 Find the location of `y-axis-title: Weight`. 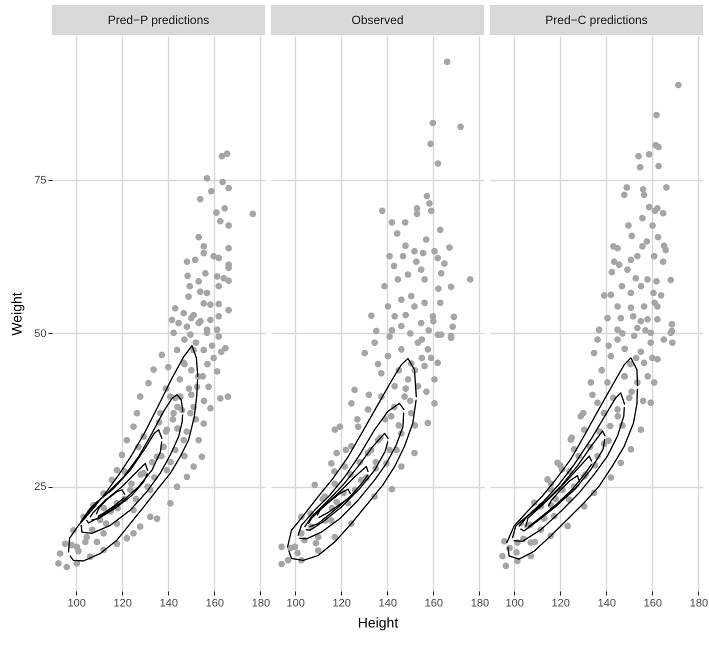

y-axis-title: Weight is located at coordinates (16, 314).